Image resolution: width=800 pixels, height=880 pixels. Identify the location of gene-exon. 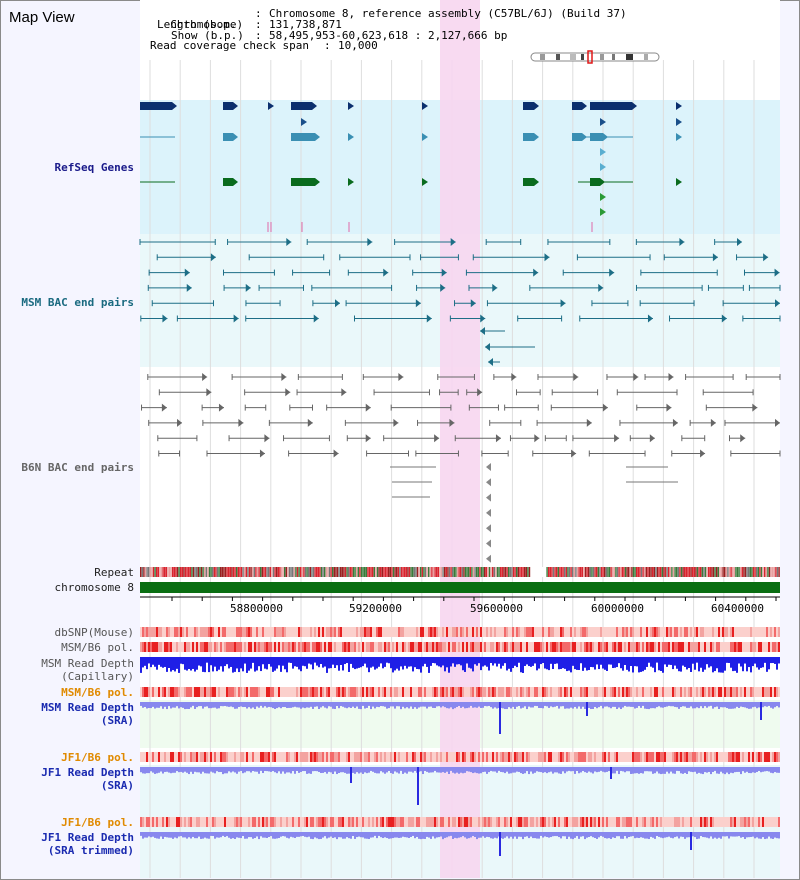
(303, 182).